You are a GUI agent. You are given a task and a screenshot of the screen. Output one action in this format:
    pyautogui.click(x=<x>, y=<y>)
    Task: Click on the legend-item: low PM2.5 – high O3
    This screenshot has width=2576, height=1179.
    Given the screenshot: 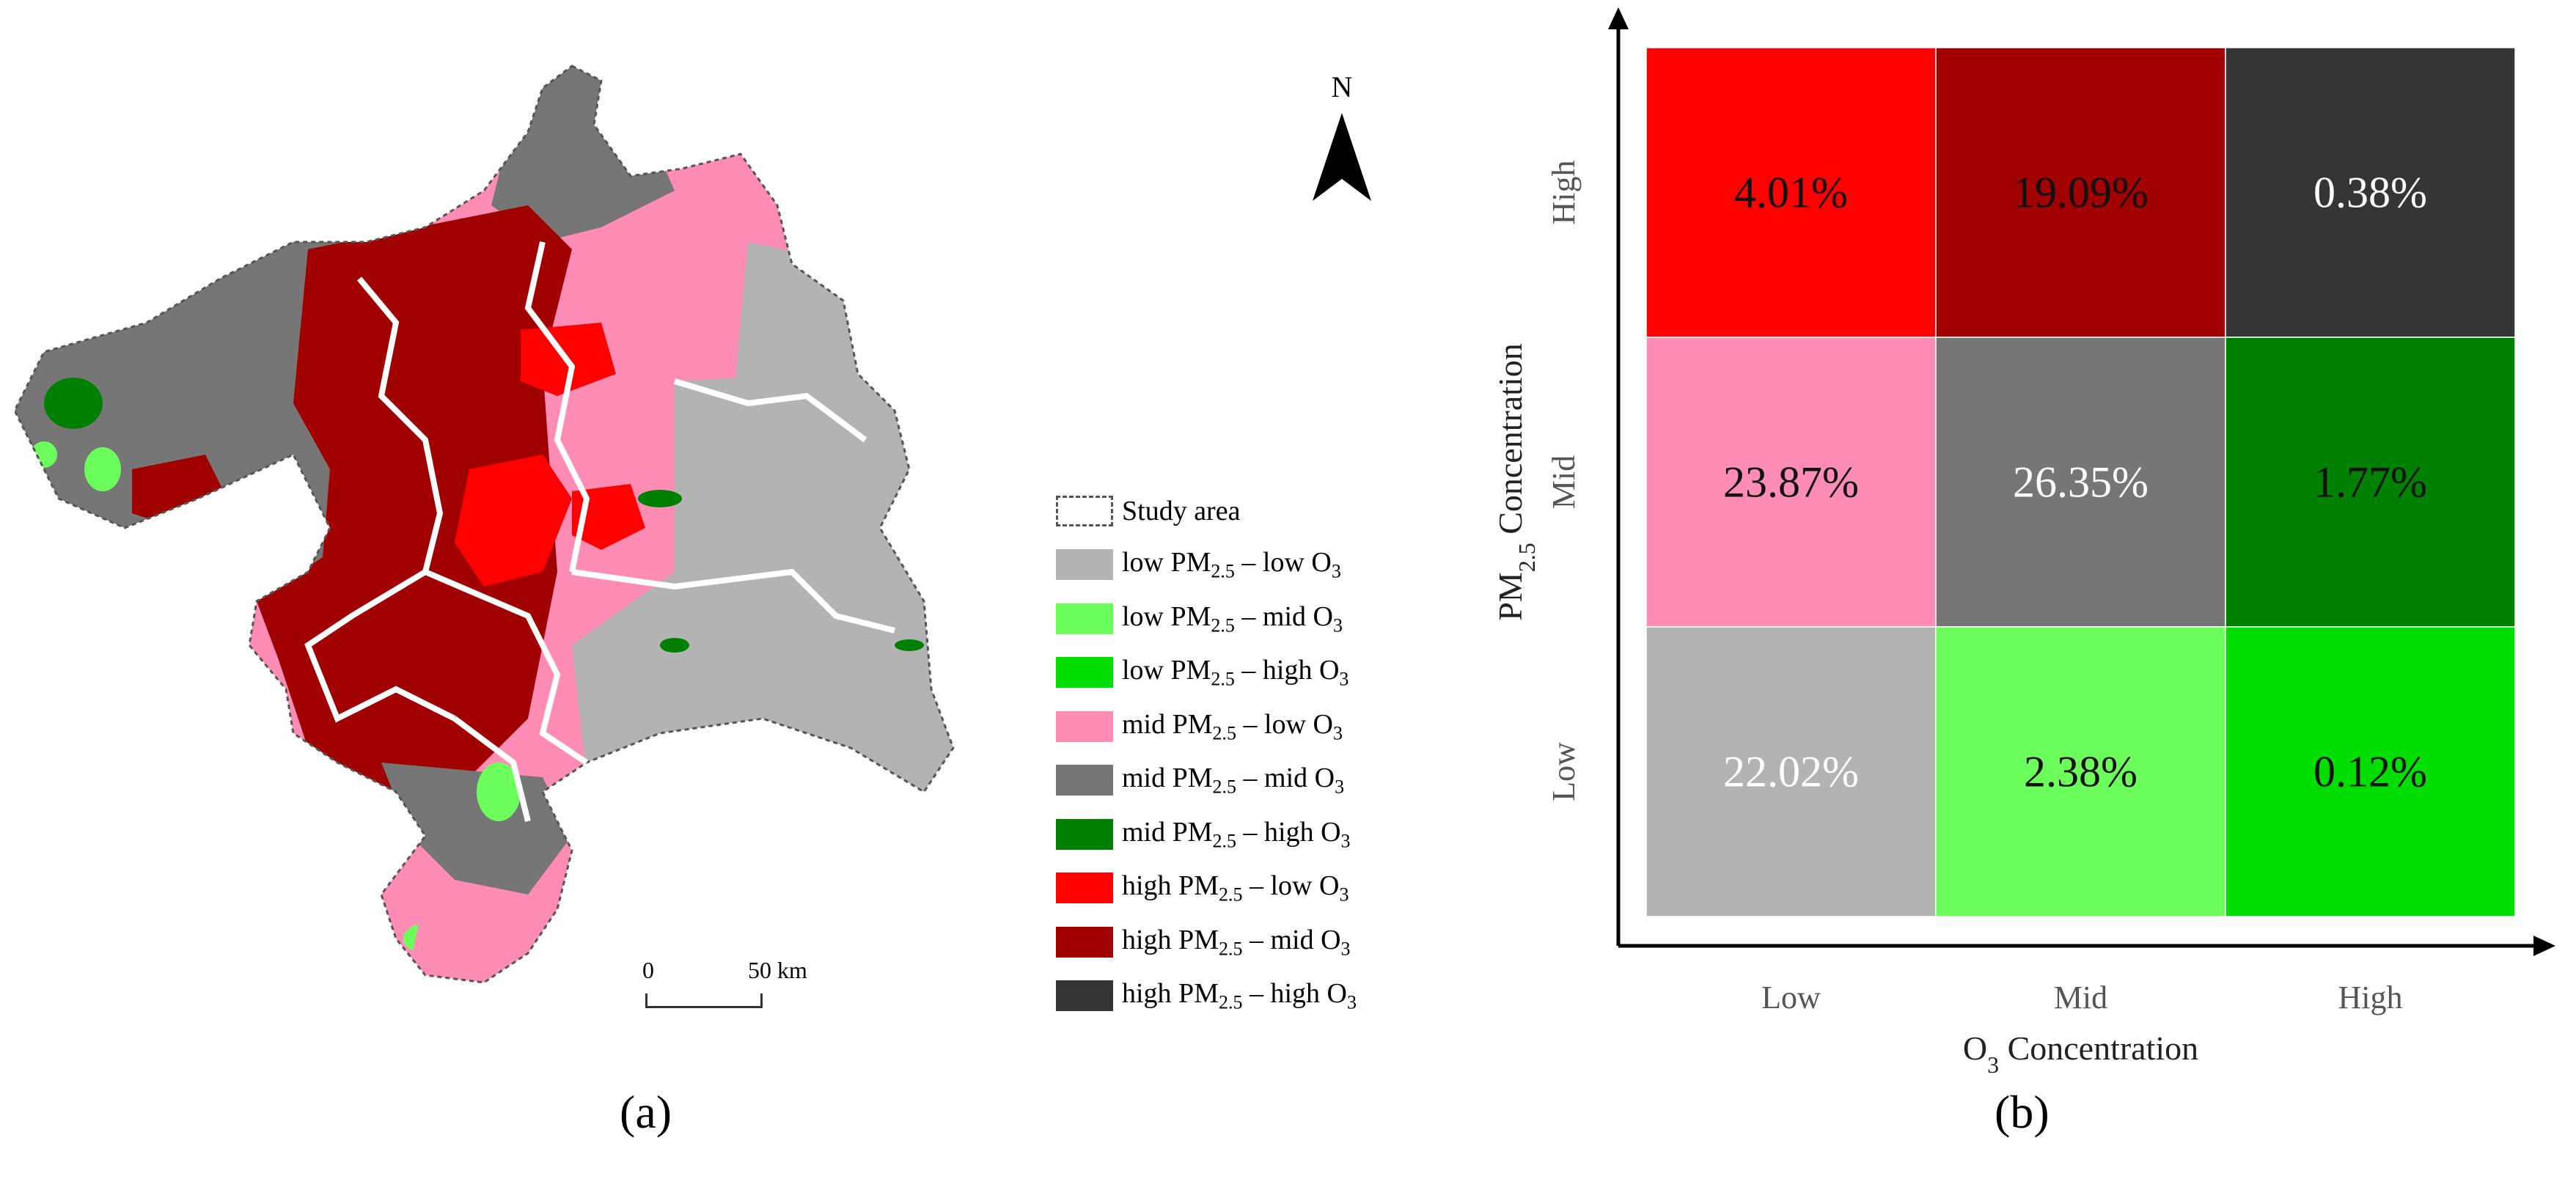 What is the action you would take?
    pyautogui.click(x=1206, y=673)
    